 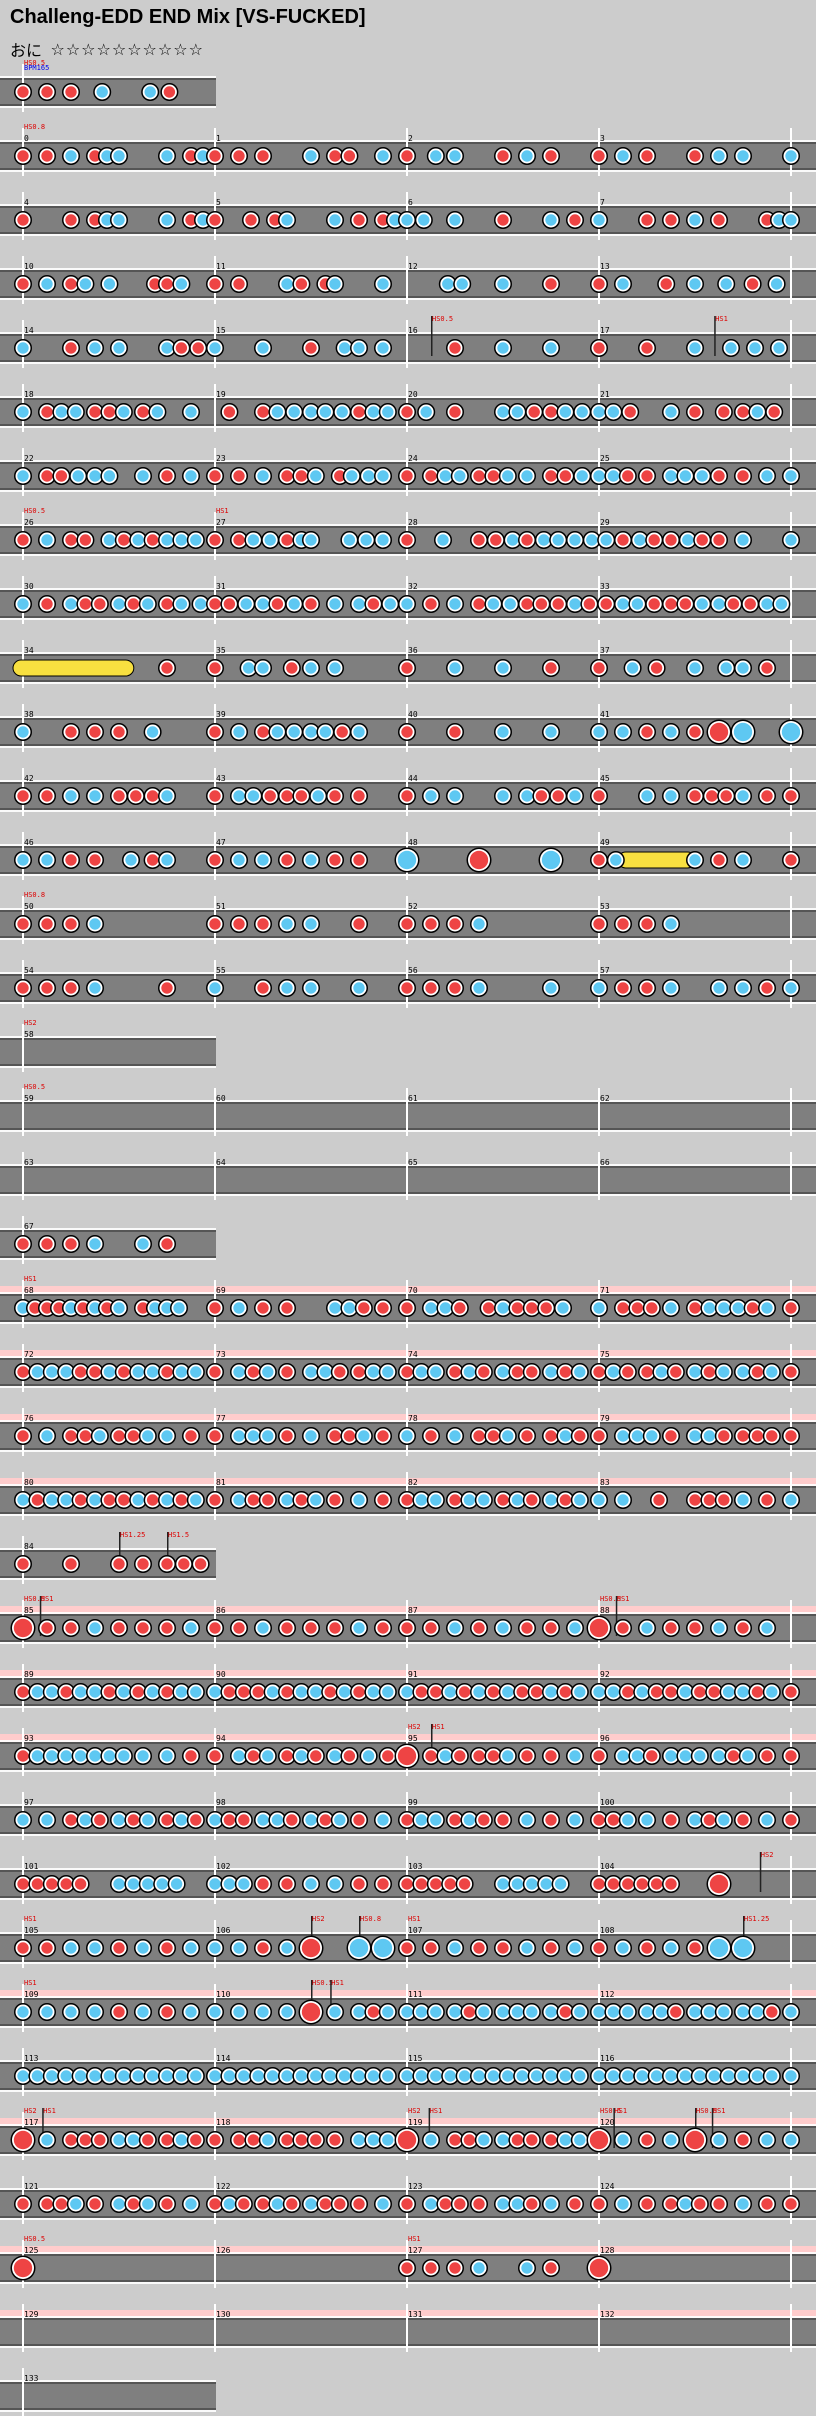 I want to click on chart-row-27-bar-number: 102, so click(x=223, y=1866).